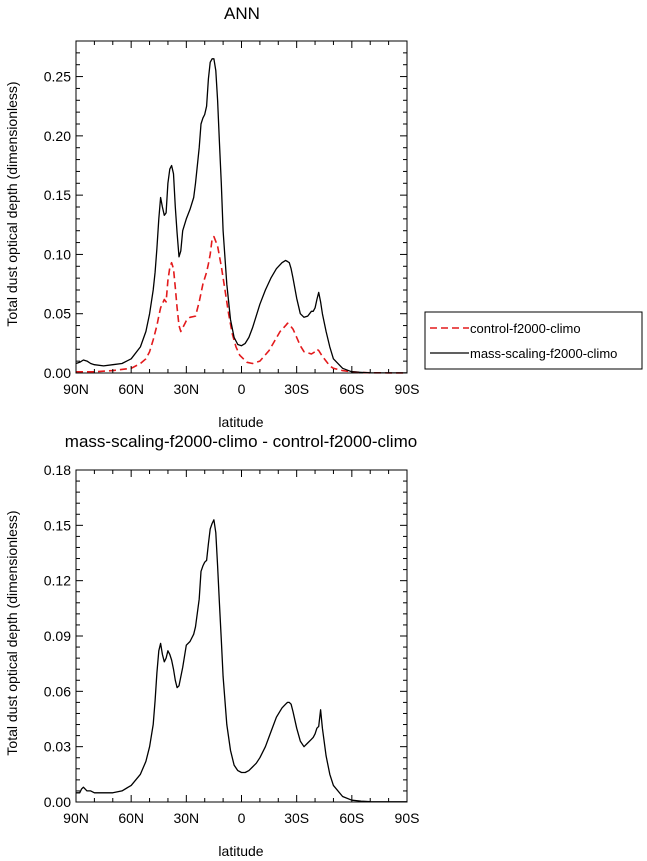 The height and width of the screenshot is (861, 647). I want to click on y-tick-label: 0.05, so click(57, 314).